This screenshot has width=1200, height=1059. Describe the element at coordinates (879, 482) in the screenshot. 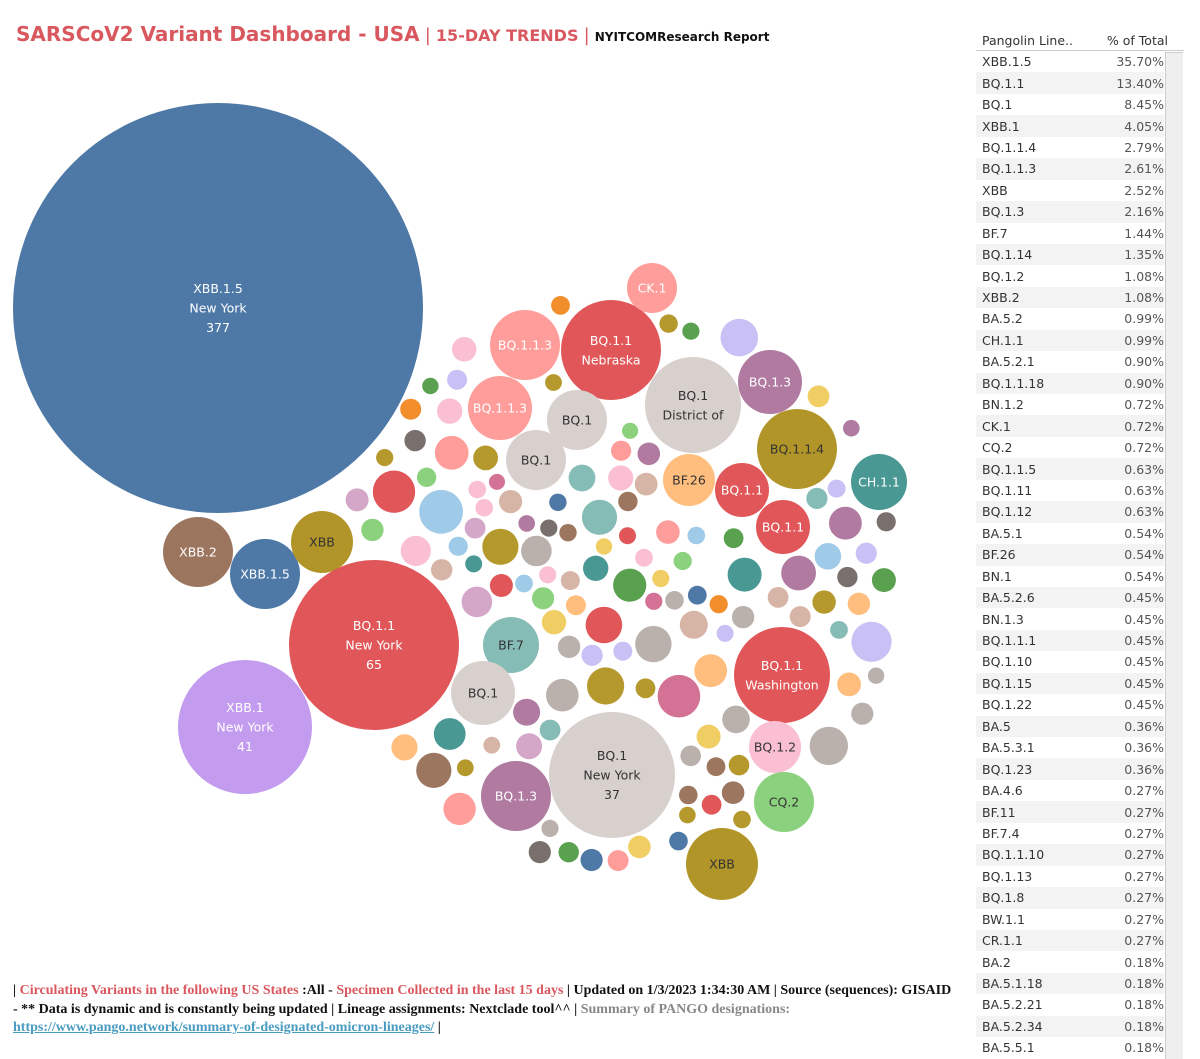

I see `bubble: CH.1.1` at that location.